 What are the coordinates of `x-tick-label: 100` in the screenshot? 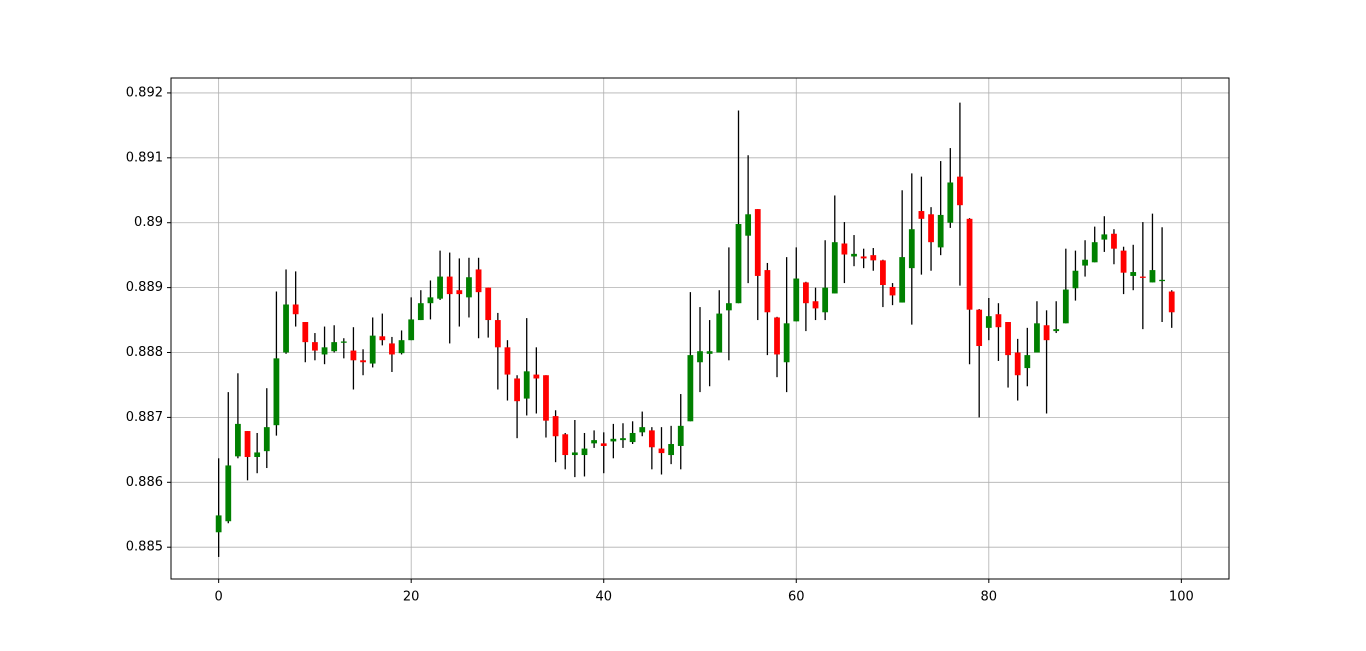 It's located at (1181, 597).